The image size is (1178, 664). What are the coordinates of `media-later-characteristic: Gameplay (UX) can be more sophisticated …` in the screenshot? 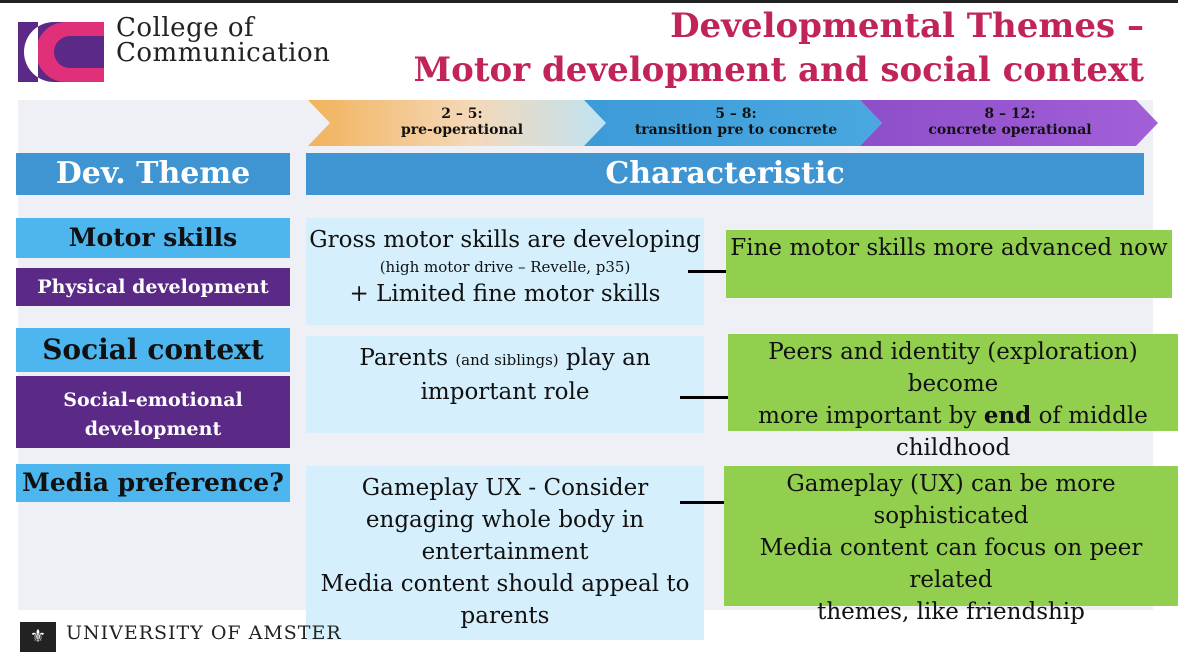 It's located at (951, 545).